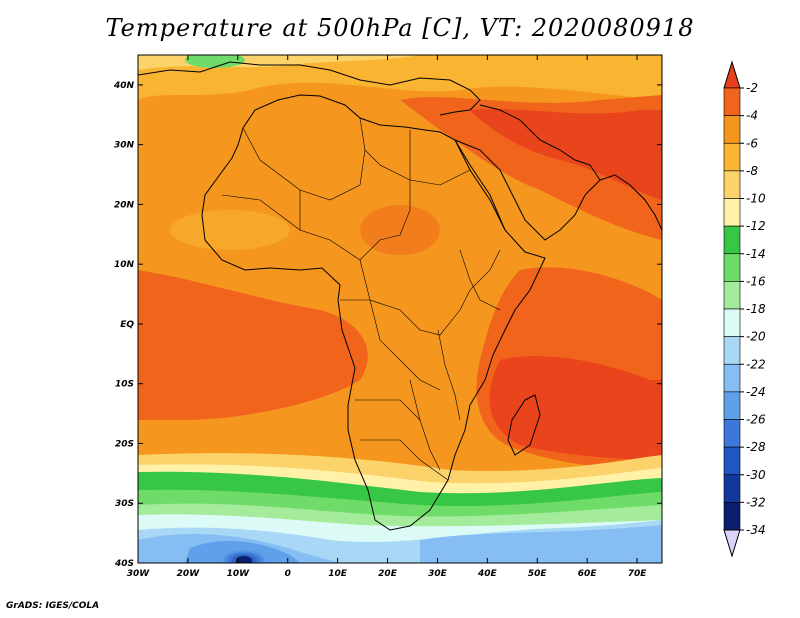  What do you see at coordinates (756, 226) in the screenshot?
I see `colorbar-label: -12` at bounding box center [756, 226].